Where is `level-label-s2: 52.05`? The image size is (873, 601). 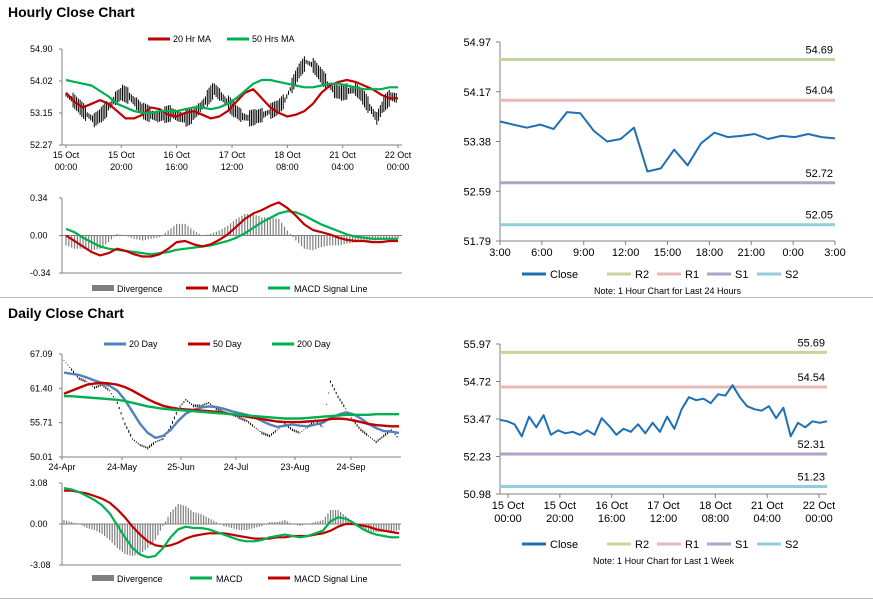 level-label-s2: 52.05 is located at coordinates (819, 216).